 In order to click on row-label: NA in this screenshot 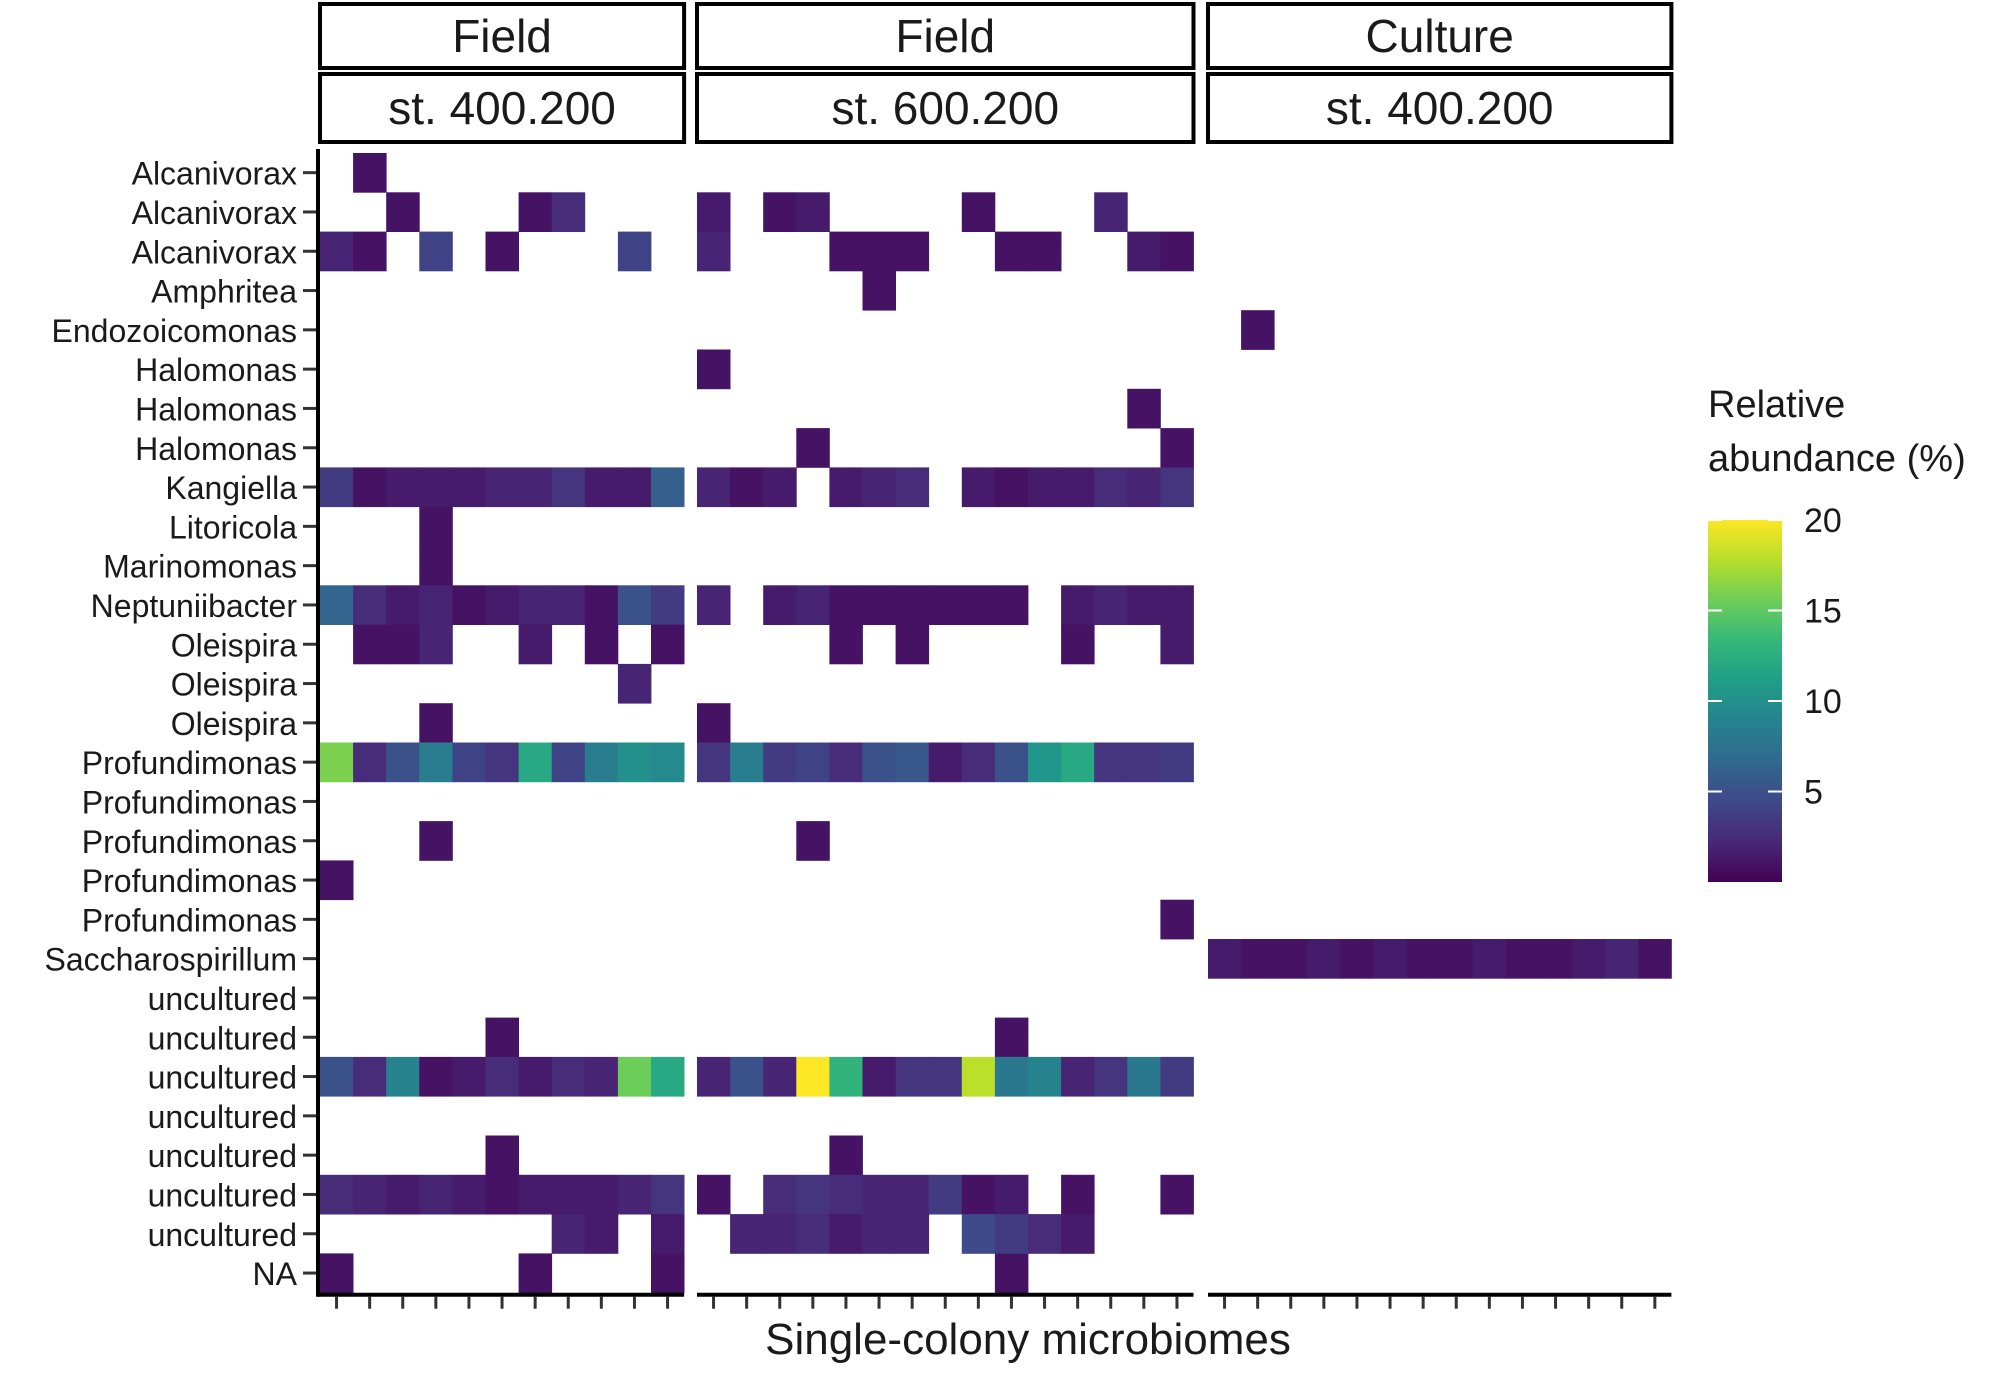, I will do `click(275, 1274)`.